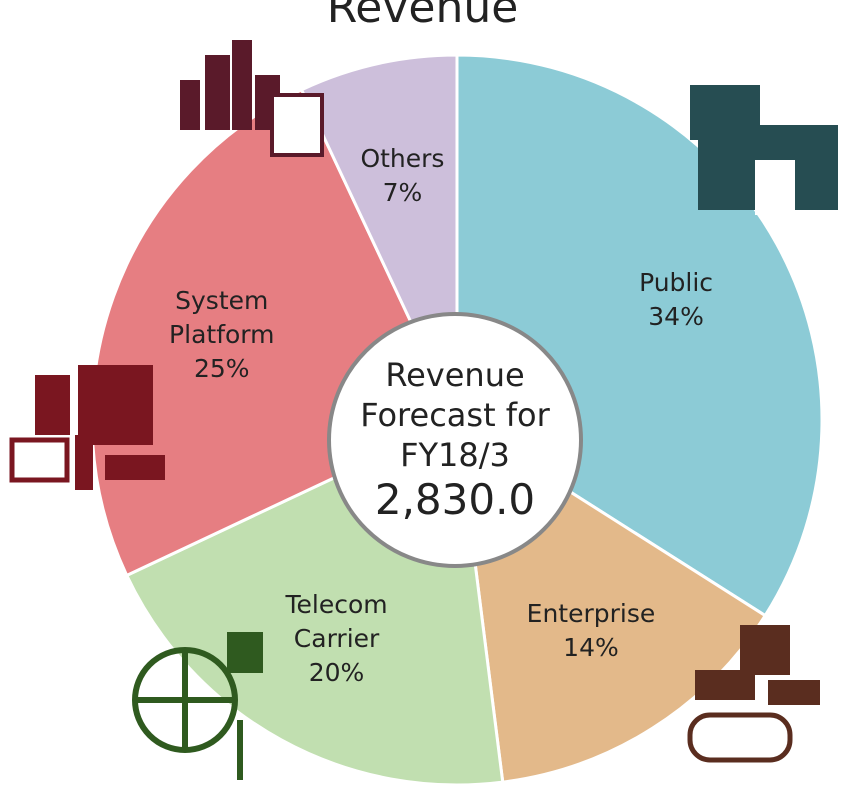 The image size is (845, 792). What do you see at coordinates (402, 176) in the screenshot?
I see `slice-label: Others 7%` at bounding box center [402, 176].